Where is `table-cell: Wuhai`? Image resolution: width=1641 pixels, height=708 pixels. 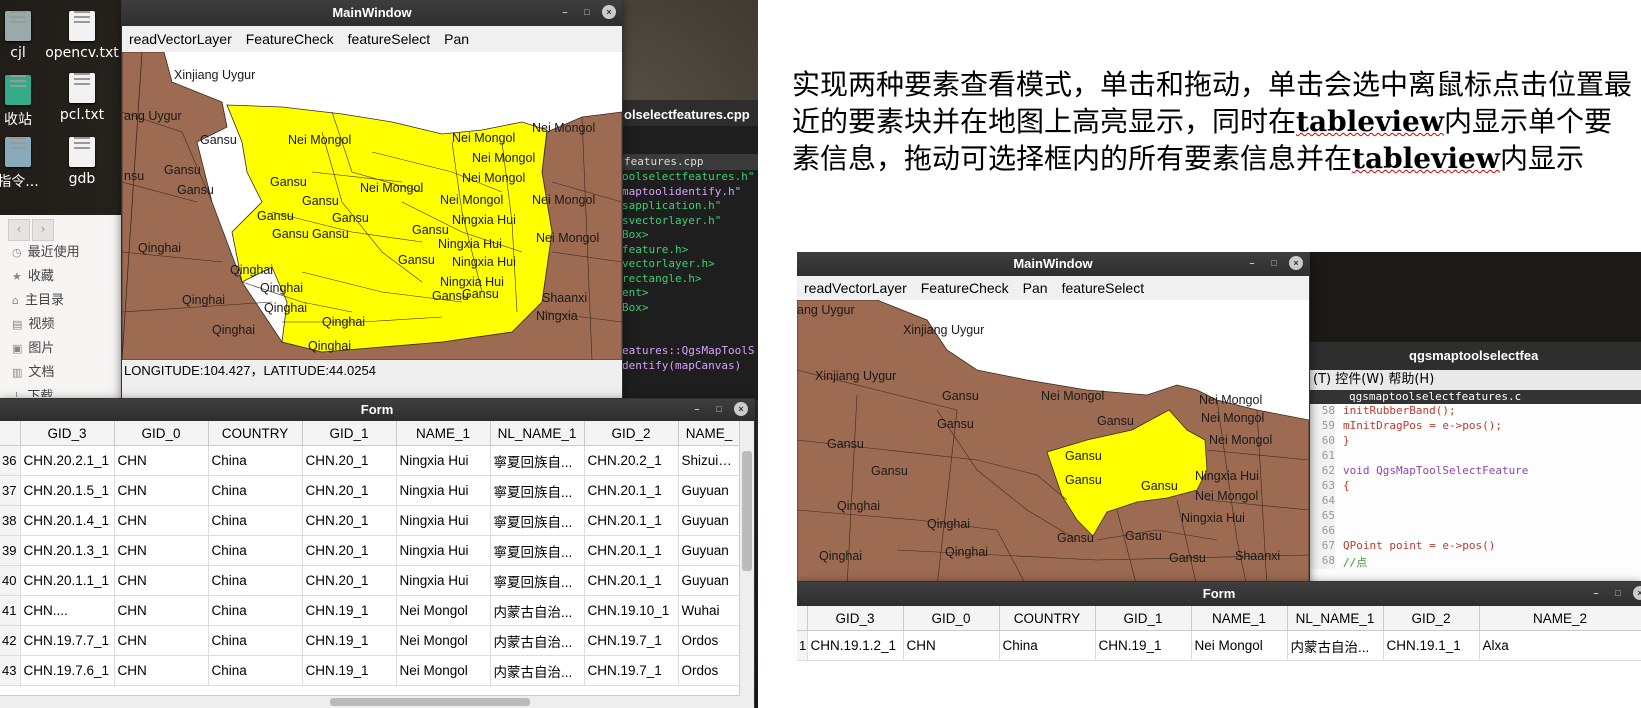
table-cell: Wuhai is located at coordinates (709, 610).